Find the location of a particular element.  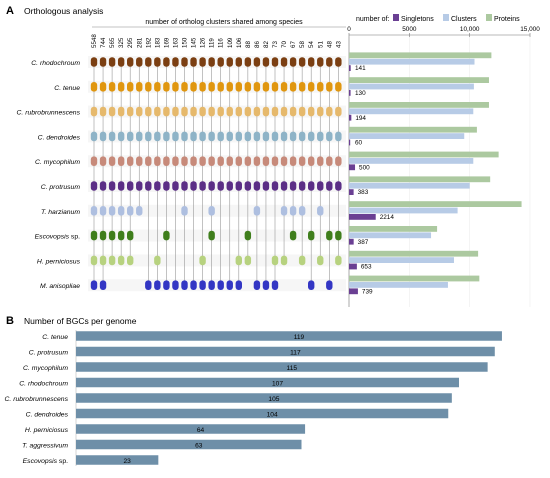

cluster-count-label: 169 is located at coordinates (166, 42).